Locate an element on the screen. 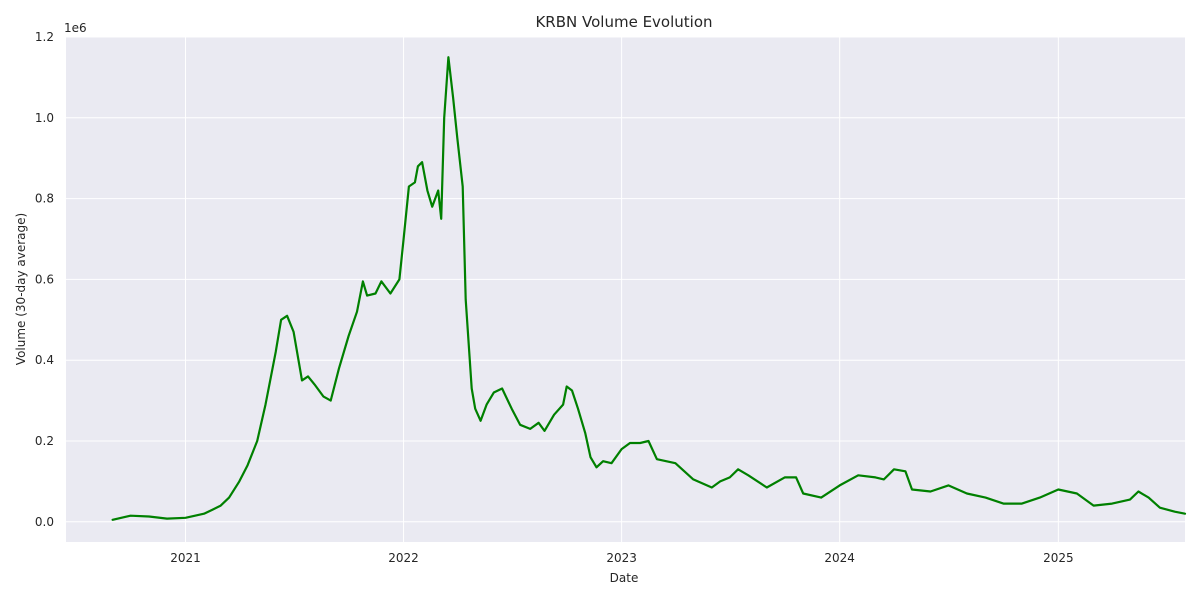 The image size is (1200, 600). x-tick-label: 2022 is located at coordinates (403, 558).